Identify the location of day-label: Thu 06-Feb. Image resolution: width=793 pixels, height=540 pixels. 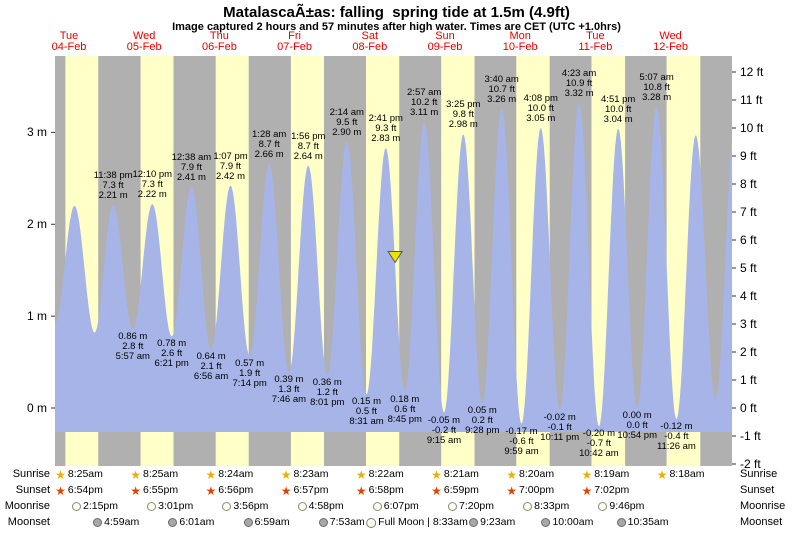
(219, 42).